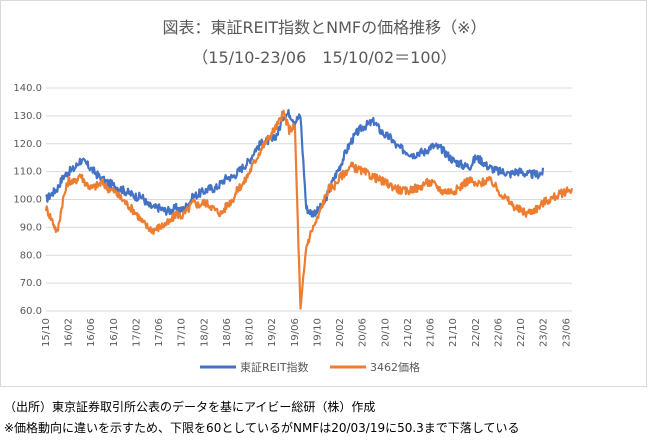 Image resolution: width=649 pixels, height=441 pixels. What do you see at coordinates (27, 116) in the screenshot?
I see `y-tick-label: 130.0` at bounding box center [27, 116].